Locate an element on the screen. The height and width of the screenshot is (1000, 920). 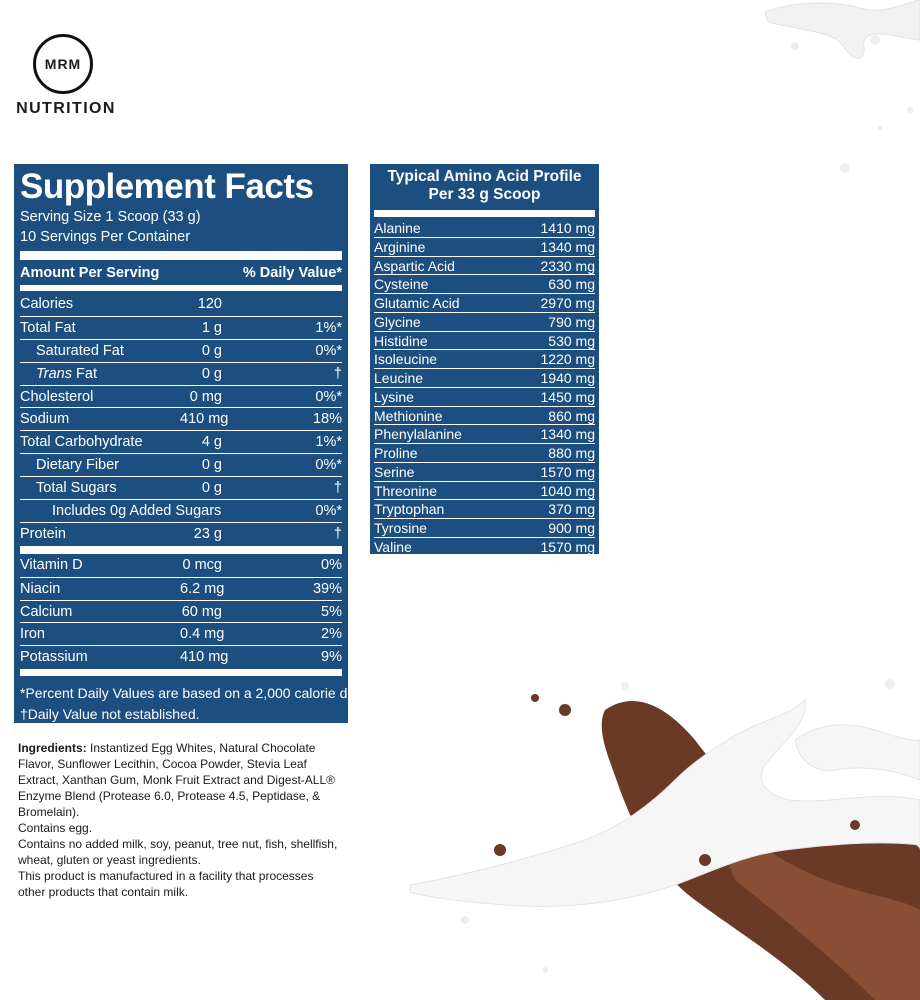
nutrient-name: Vitamin D is located at coordinates (51, 565).